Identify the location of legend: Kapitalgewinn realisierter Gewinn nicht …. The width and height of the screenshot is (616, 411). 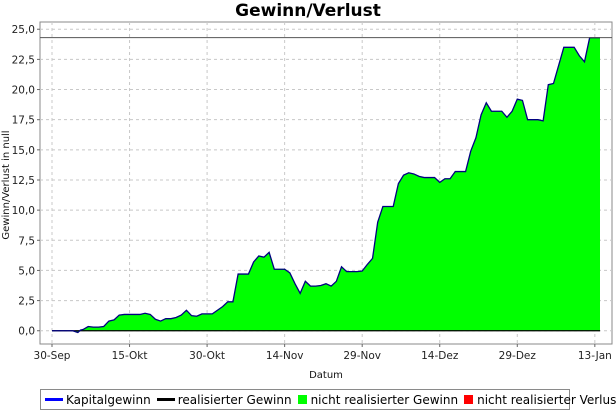
(328, 399).